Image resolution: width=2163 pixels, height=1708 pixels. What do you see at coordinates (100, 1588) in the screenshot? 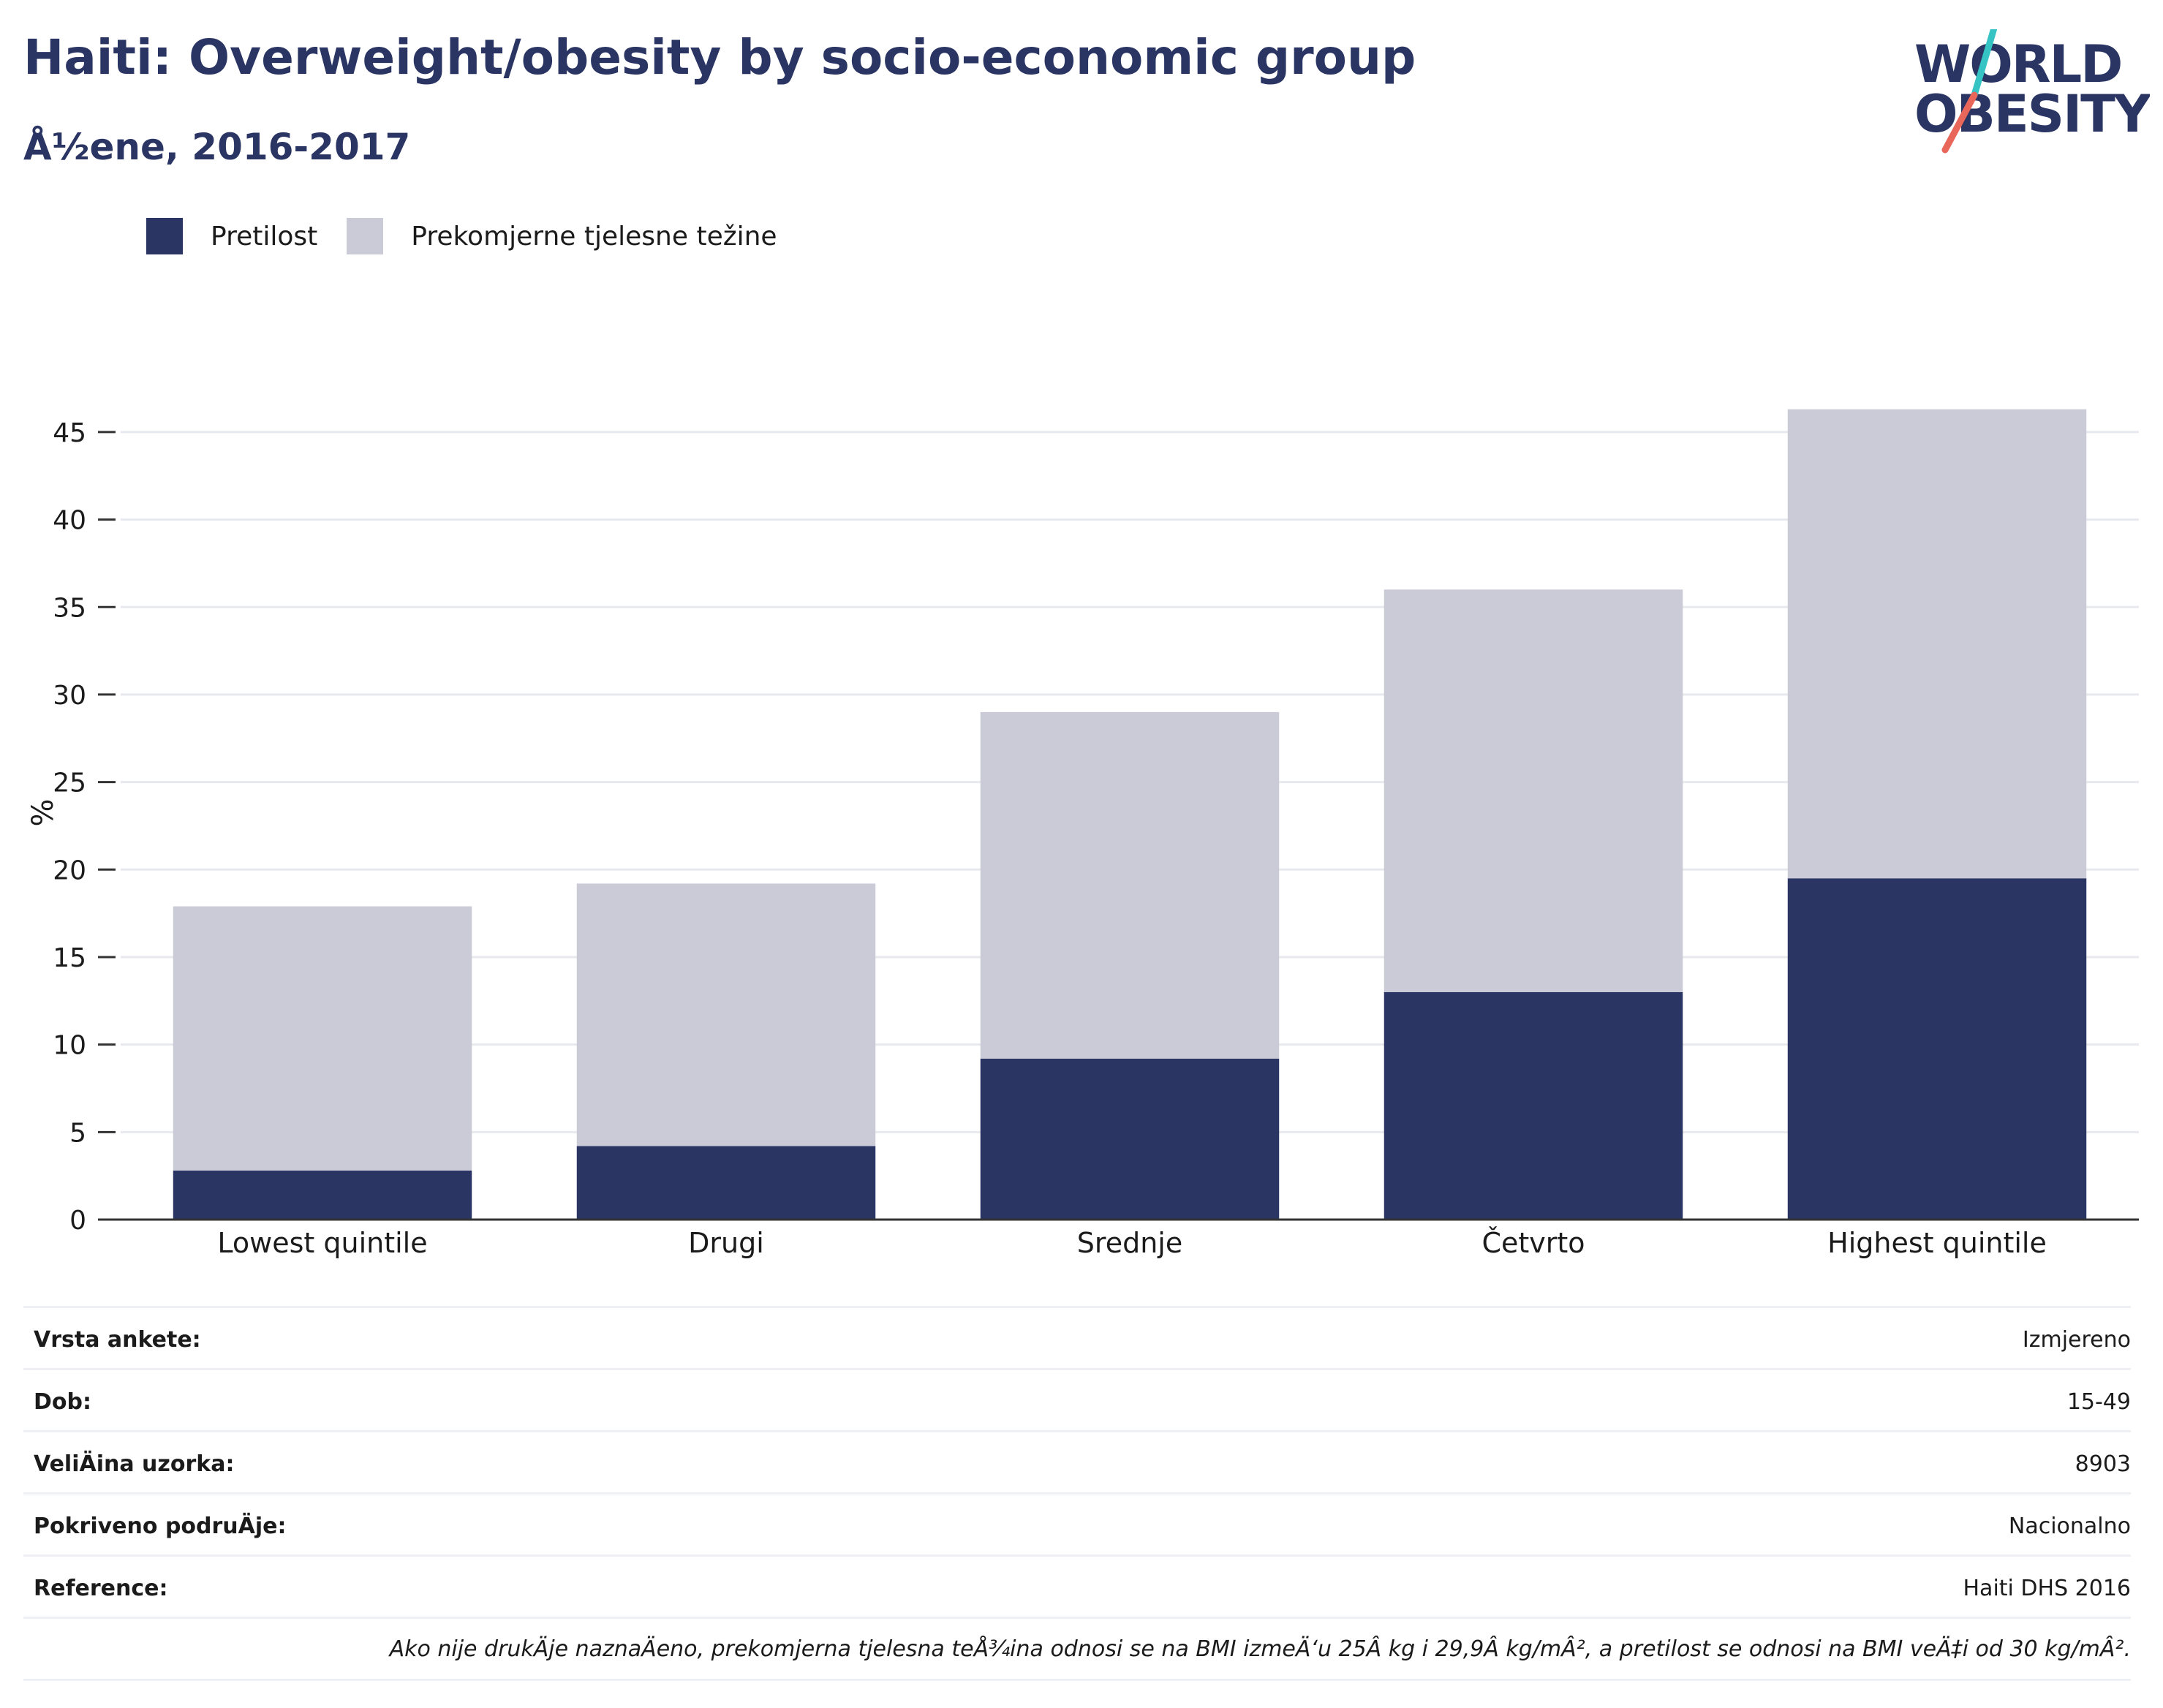
I see `info-label: Reference:` at bounding box center [100, 1588].